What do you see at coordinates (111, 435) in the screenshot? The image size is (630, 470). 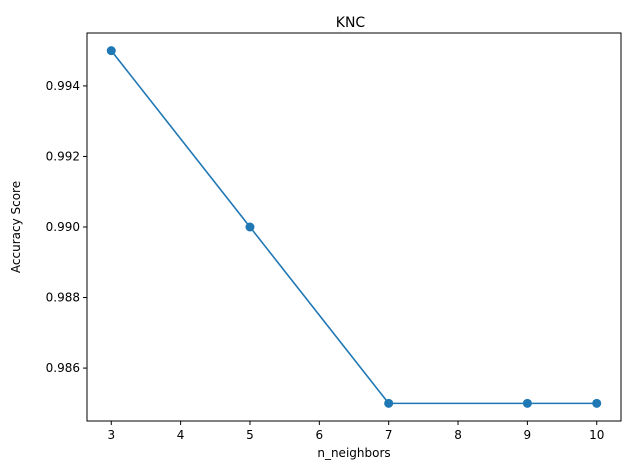 I see `x-tick-label: 3` at bounding box center [111, 435].